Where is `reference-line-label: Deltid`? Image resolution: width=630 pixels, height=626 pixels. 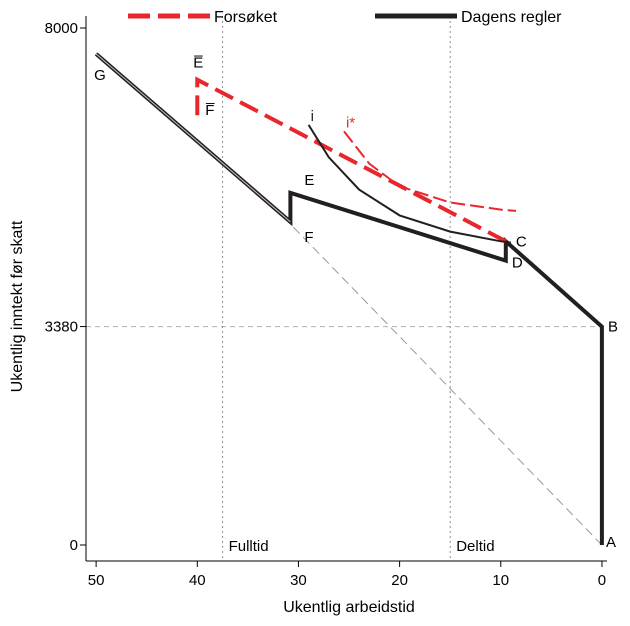
reference-line-label: Deltid is located at coordinates (475, 546).